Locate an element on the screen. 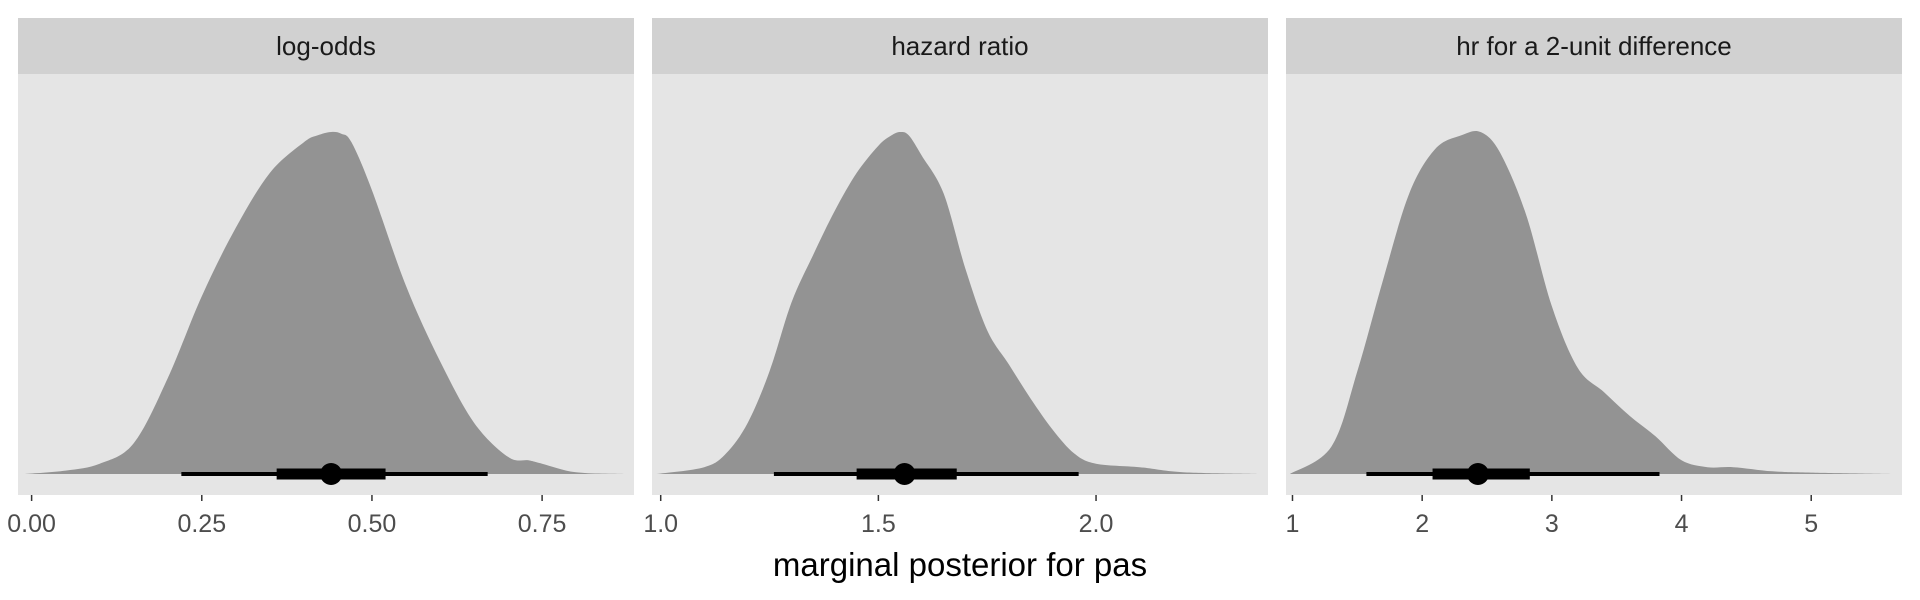 This screenshot has width=1920, height=600. x-tick-label: 3 is located at coordinates (1552, 524).